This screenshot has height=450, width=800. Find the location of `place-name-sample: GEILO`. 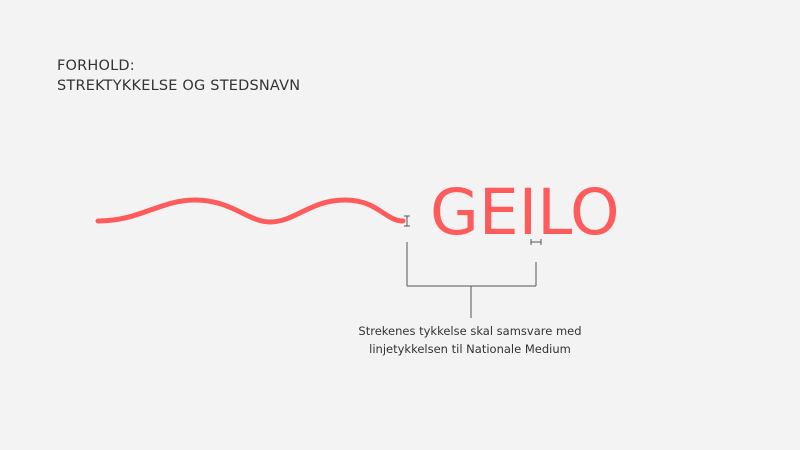

place-name-sample: GEILO is located at coordinates (525, 212).